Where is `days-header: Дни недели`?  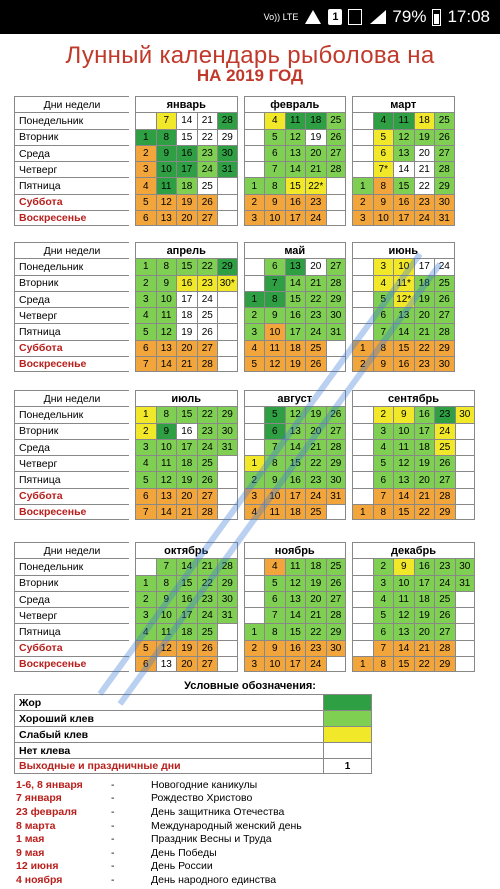 days-header: Дни недели is located at coordinates (71, 250).